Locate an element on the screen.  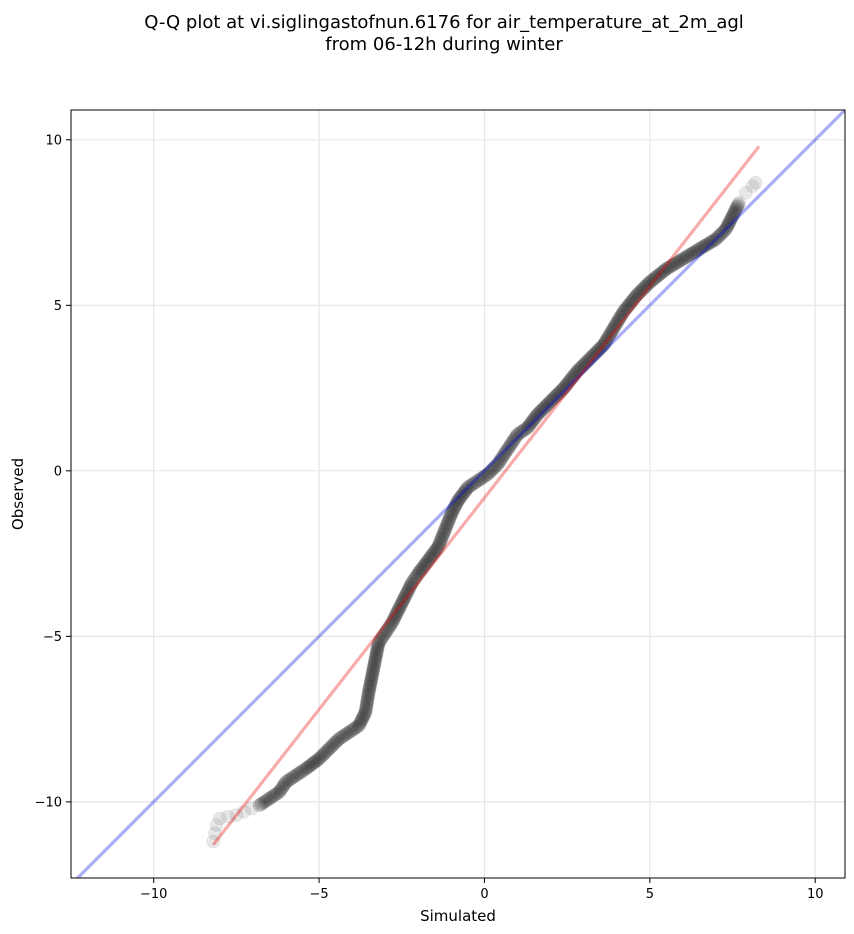
y-axis-label: Observed is located at coordinates (18, 494).